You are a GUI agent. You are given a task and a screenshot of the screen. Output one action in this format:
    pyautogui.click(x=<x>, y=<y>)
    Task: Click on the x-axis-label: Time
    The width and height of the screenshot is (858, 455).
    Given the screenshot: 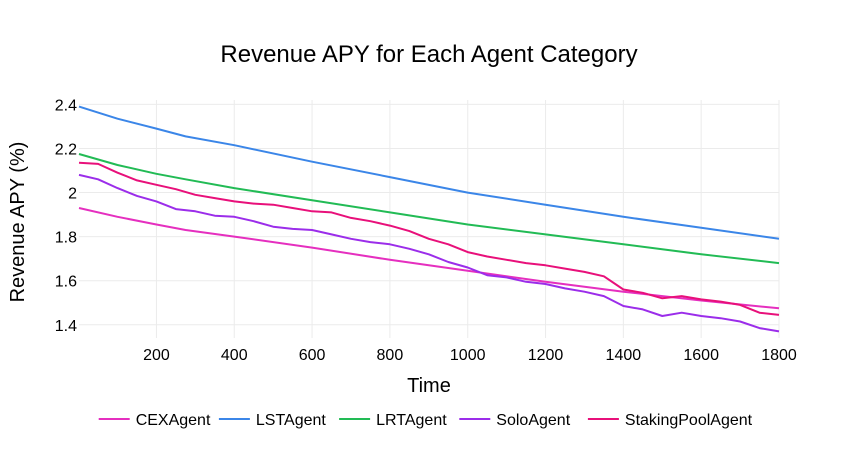 What is the action you would take?
    pyautogui.click(x=429, y=386)
    